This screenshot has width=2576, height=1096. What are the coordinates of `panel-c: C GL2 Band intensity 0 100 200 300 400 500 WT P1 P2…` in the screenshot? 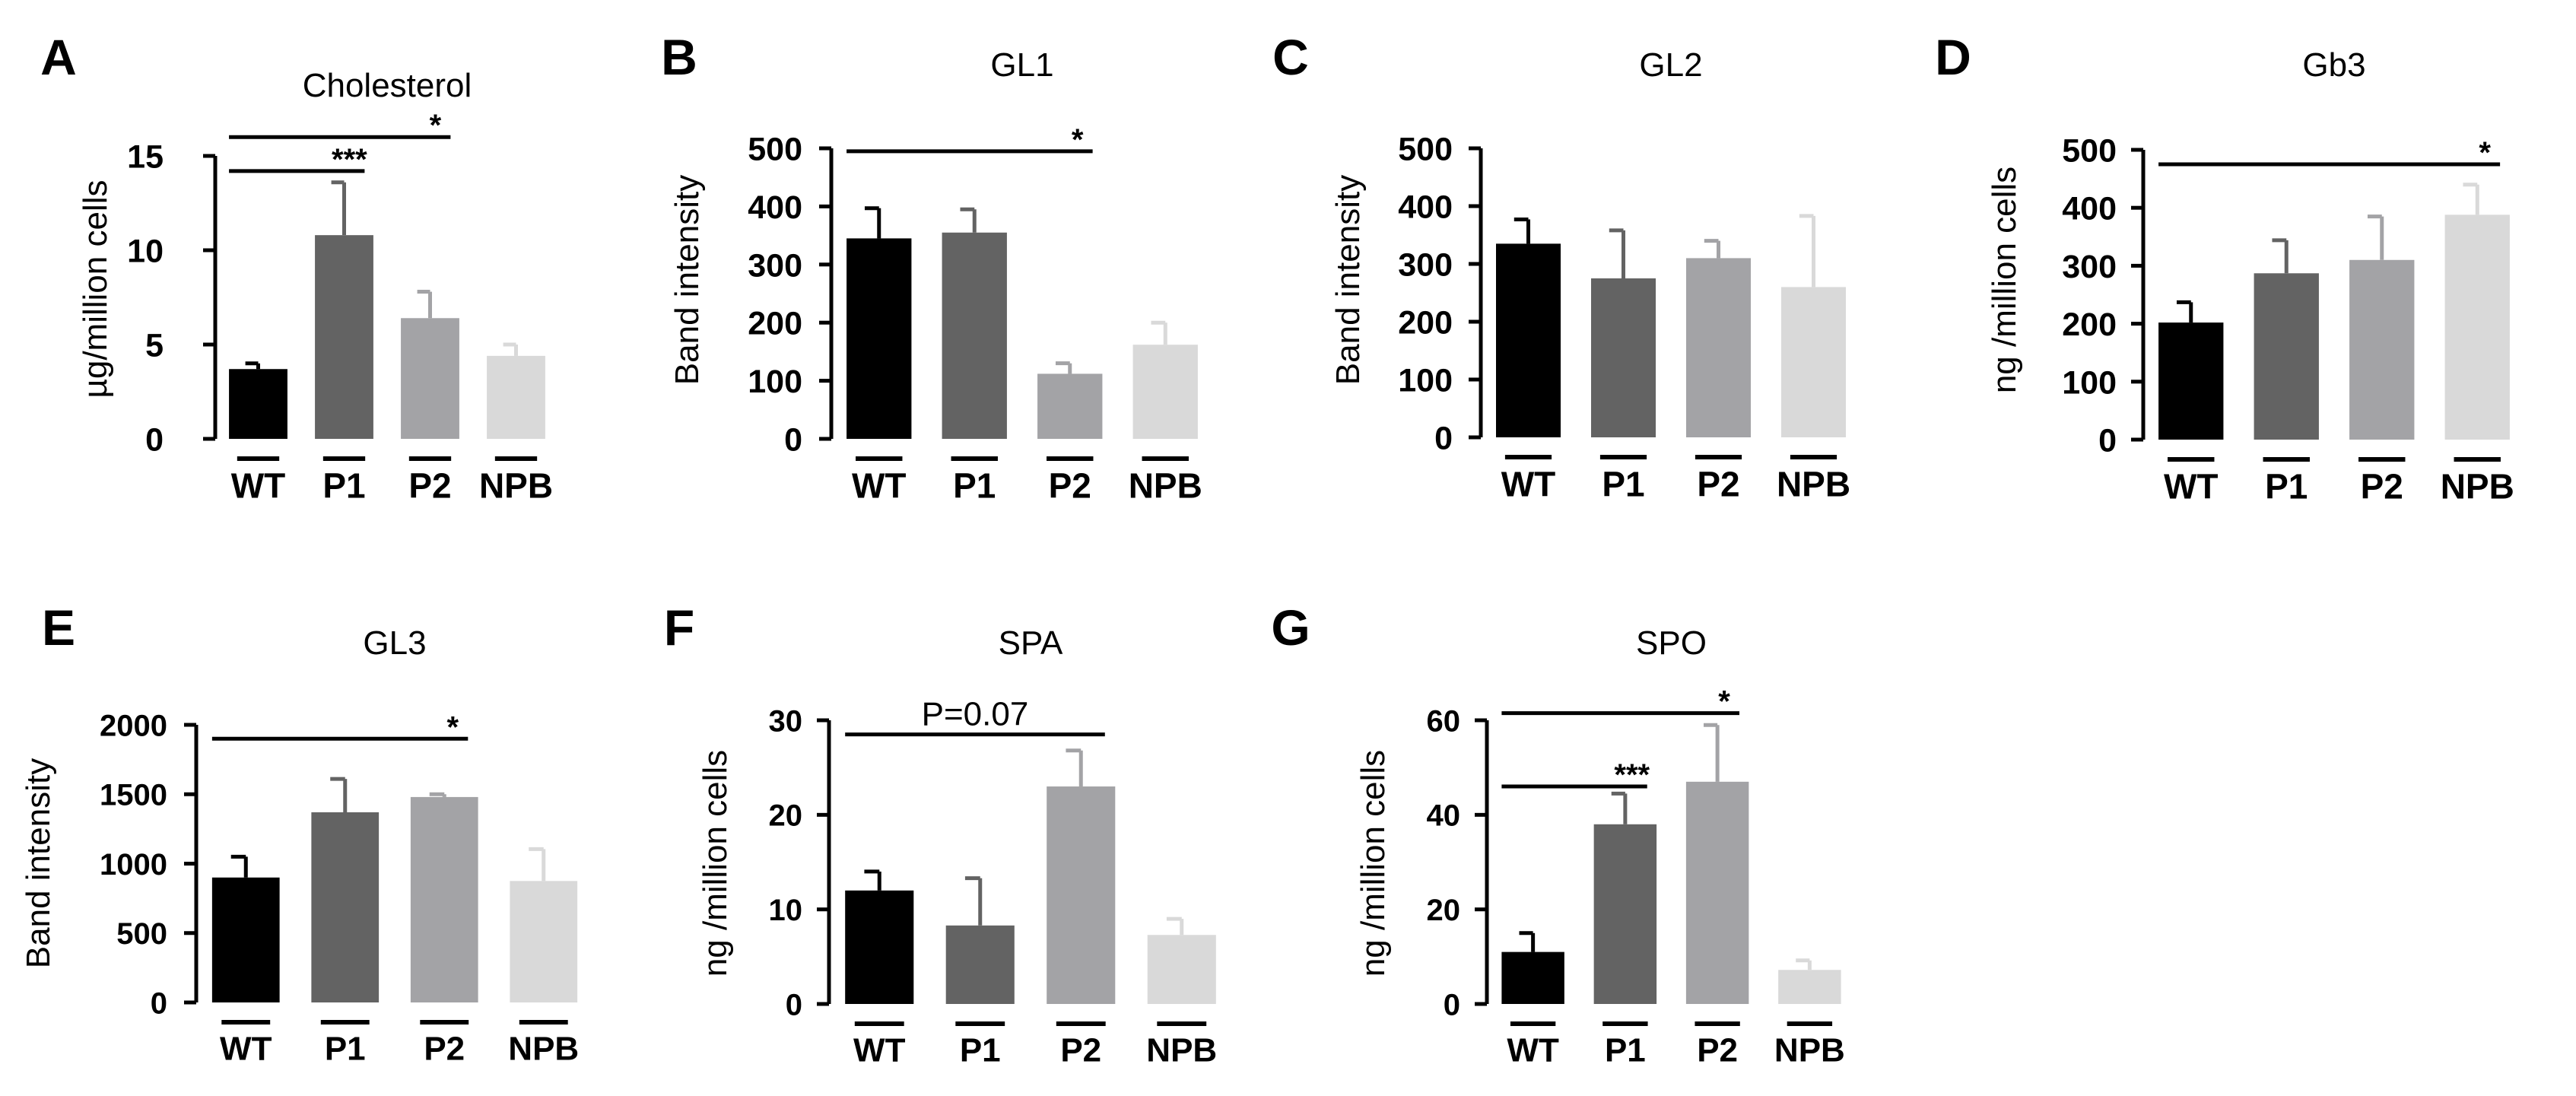 It's located at (1561, 266).